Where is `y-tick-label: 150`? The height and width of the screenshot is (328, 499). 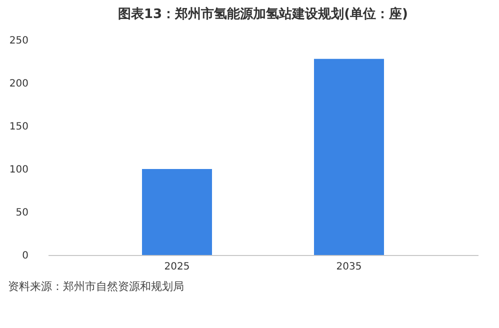 y-tick-label: 150 is located at coordinates (18, 127).